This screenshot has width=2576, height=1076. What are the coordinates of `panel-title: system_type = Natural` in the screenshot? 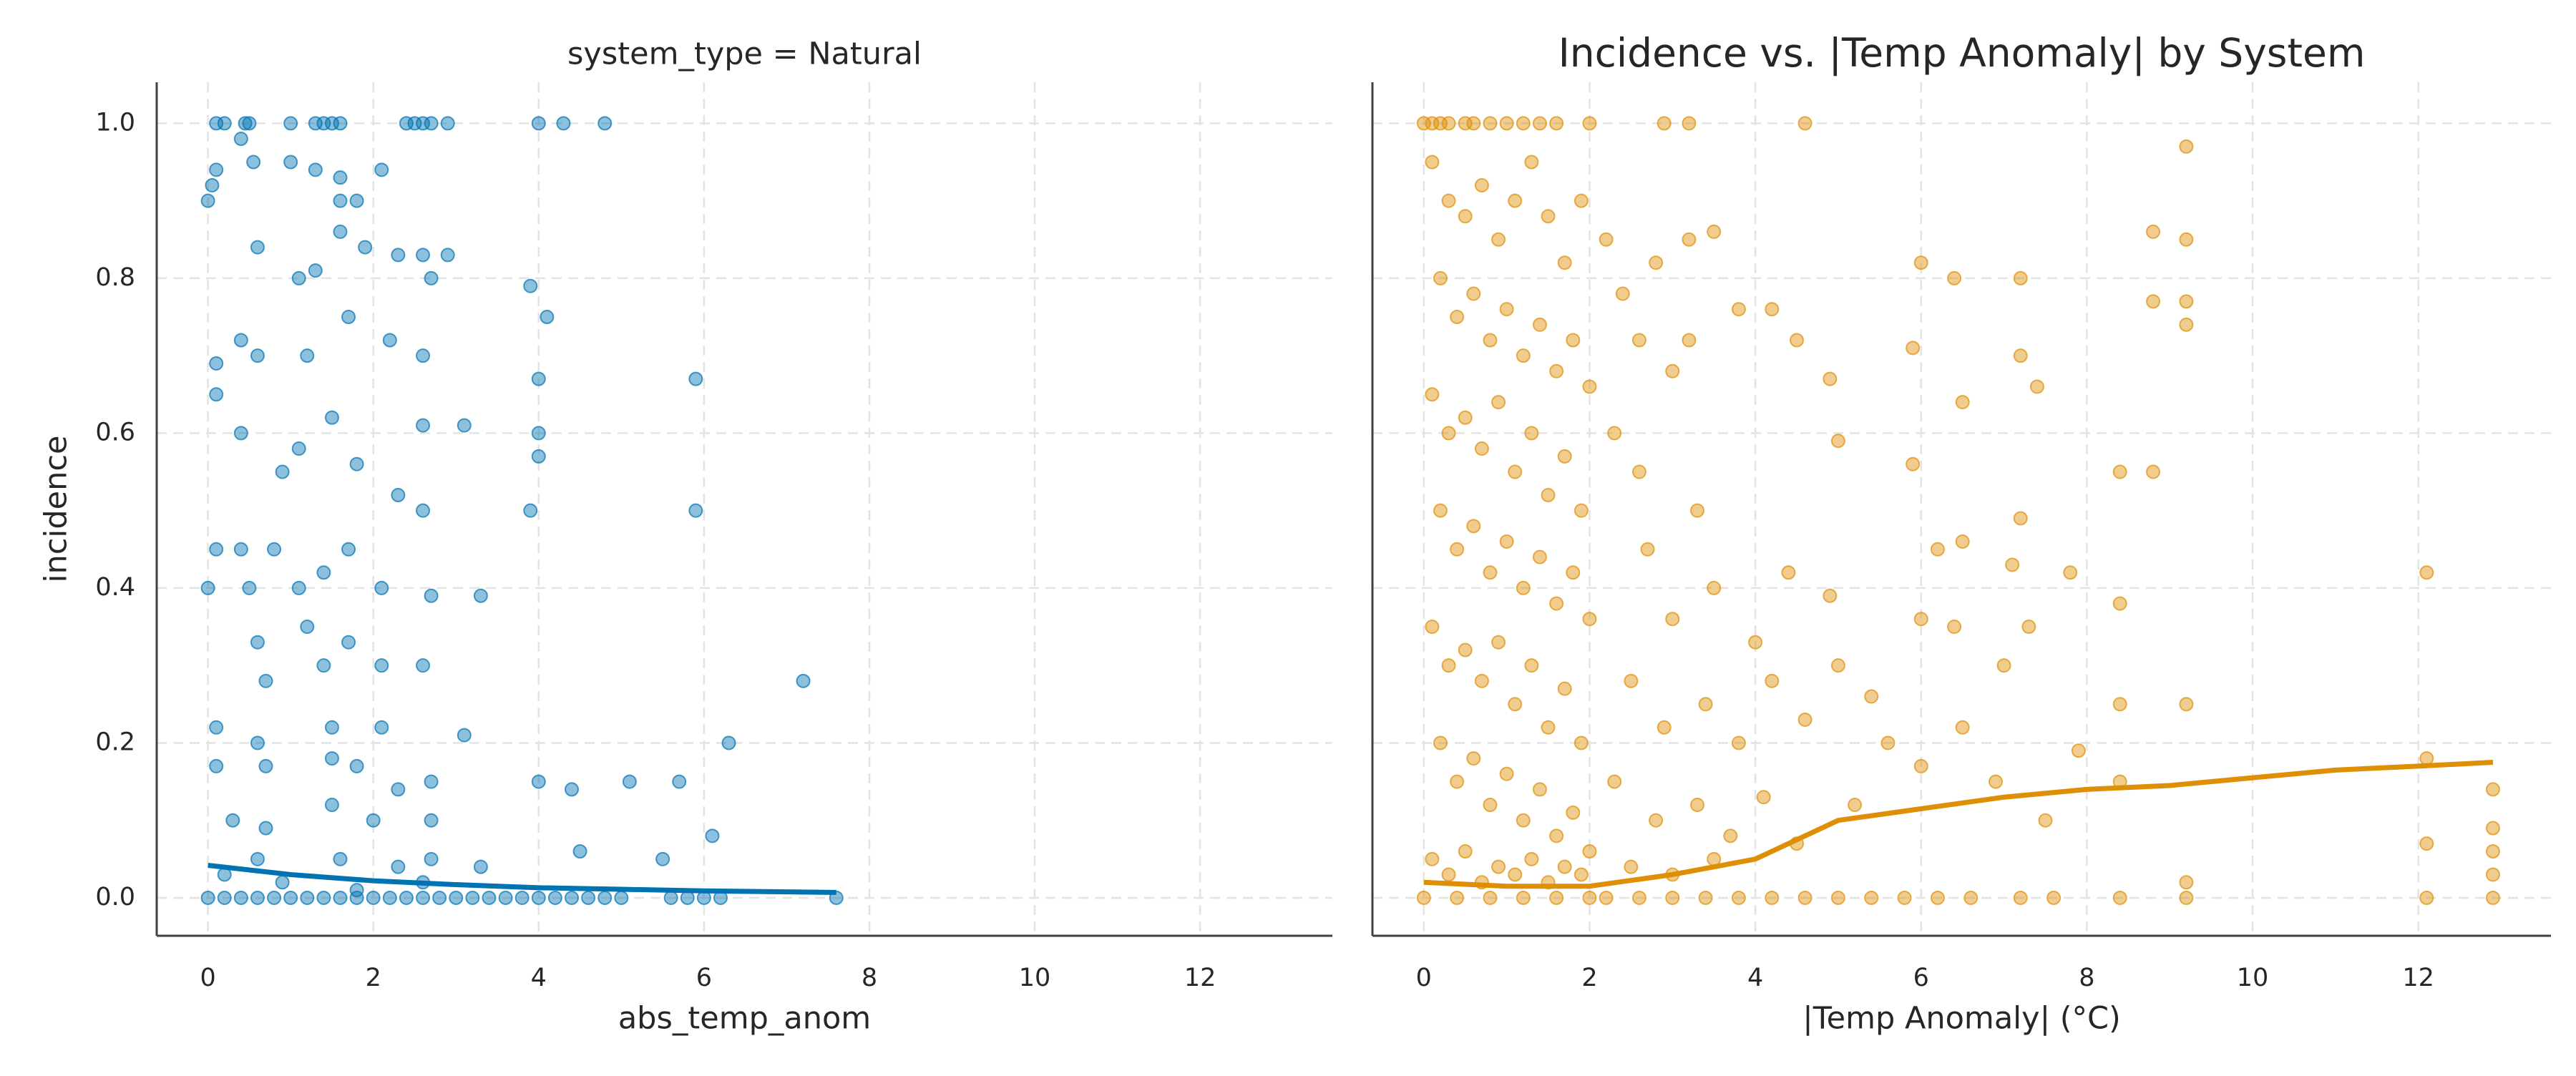 It's located at (744, 54).